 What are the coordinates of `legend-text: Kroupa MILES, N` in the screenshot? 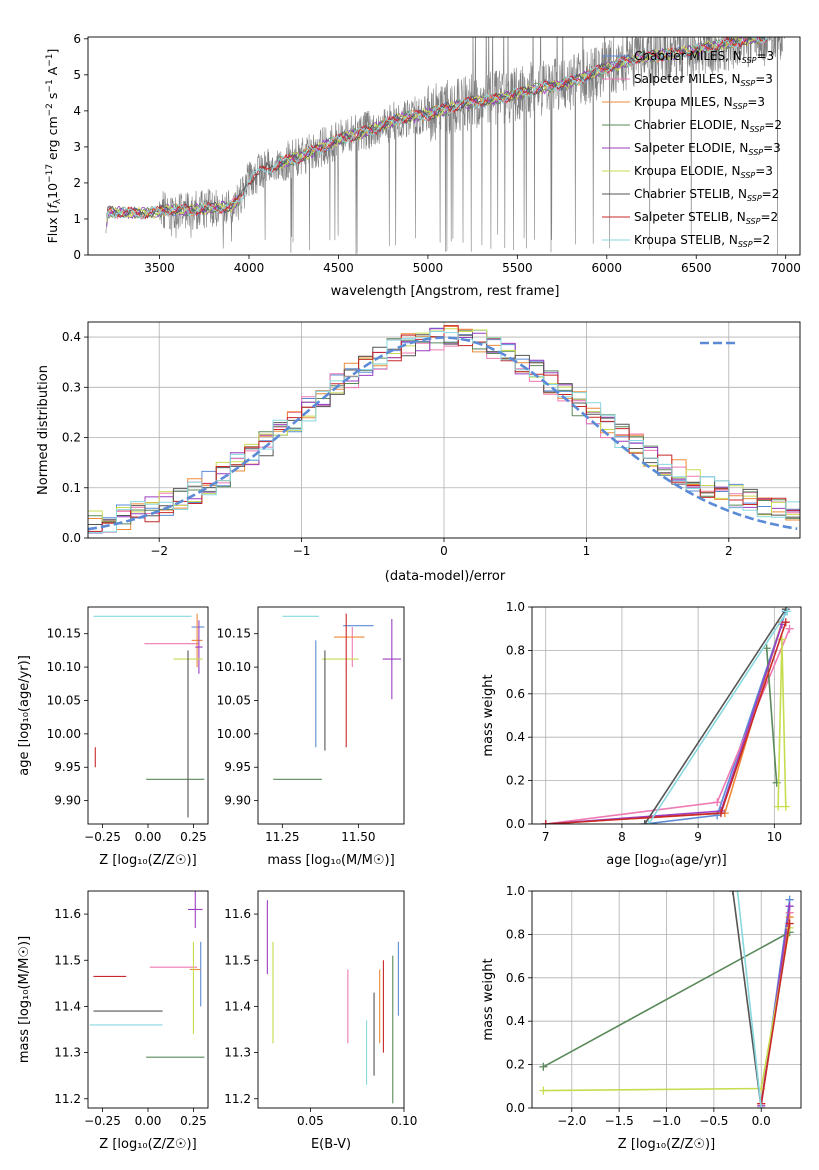 It's located at (683, 102).